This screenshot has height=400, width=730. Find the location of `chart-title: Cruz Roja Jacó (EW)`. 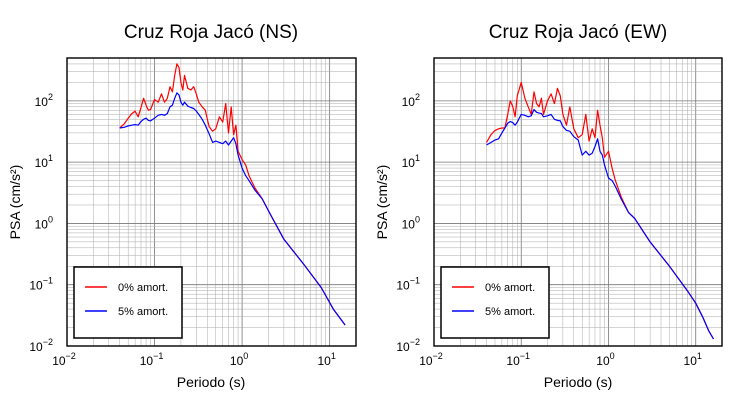

chart-title: Cruz Roja Jacó (EW) is located at coordinates (578, 32).